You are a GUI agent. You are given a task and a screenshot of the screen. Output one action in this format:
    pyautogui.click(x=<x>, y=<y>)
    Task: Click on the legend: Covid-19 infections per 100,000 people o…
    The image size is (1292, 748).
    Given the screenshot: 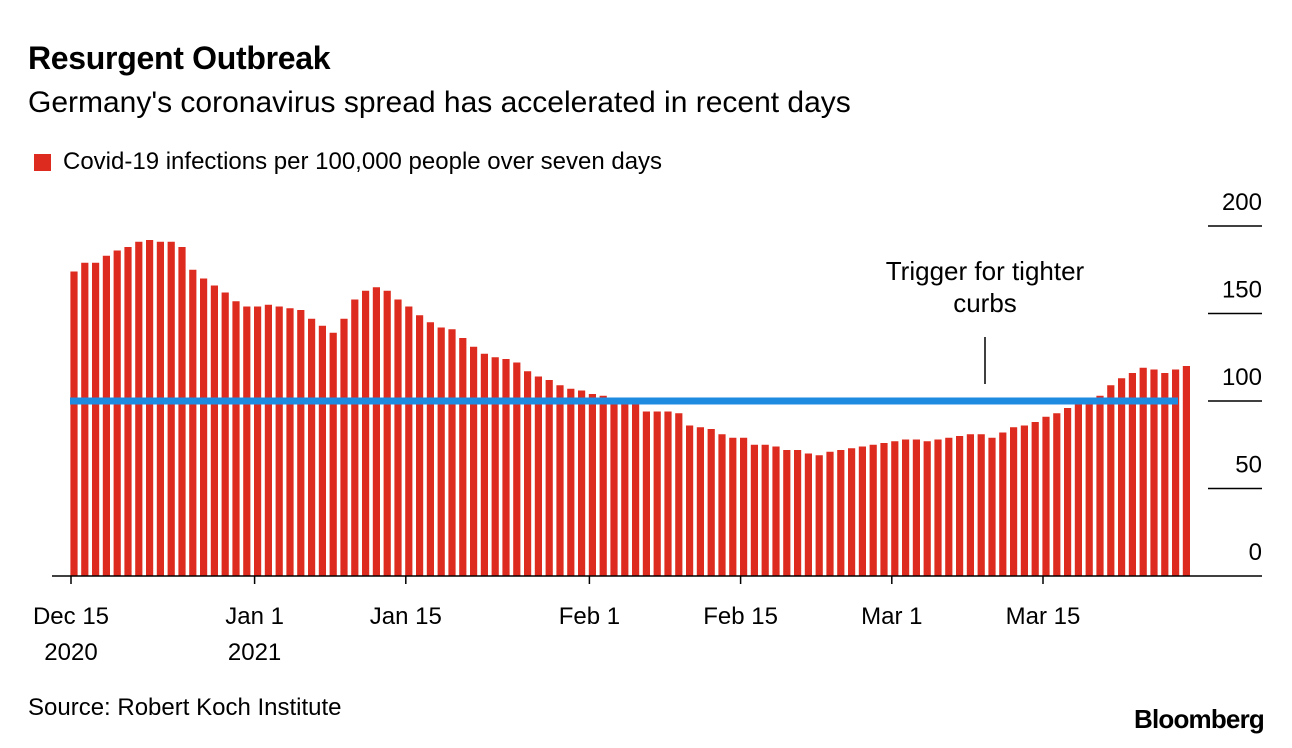 What is the action you would take?
    pyautogui.click(x=348, y=162)
    